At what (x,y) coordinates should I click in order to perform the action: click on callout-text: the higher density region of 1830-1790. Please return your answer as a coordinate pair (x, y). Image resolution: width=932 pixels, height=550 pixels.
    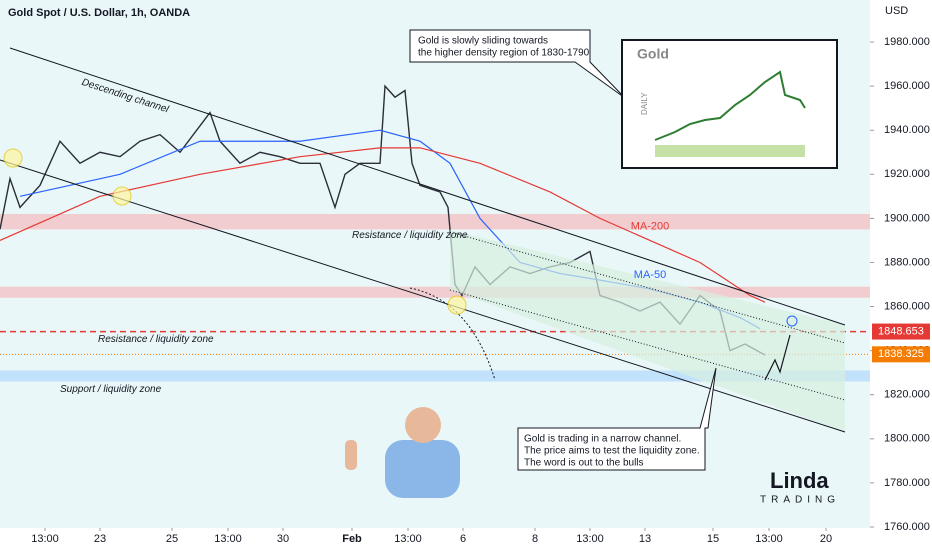
    Looking at the image, I should click on (504, 53).